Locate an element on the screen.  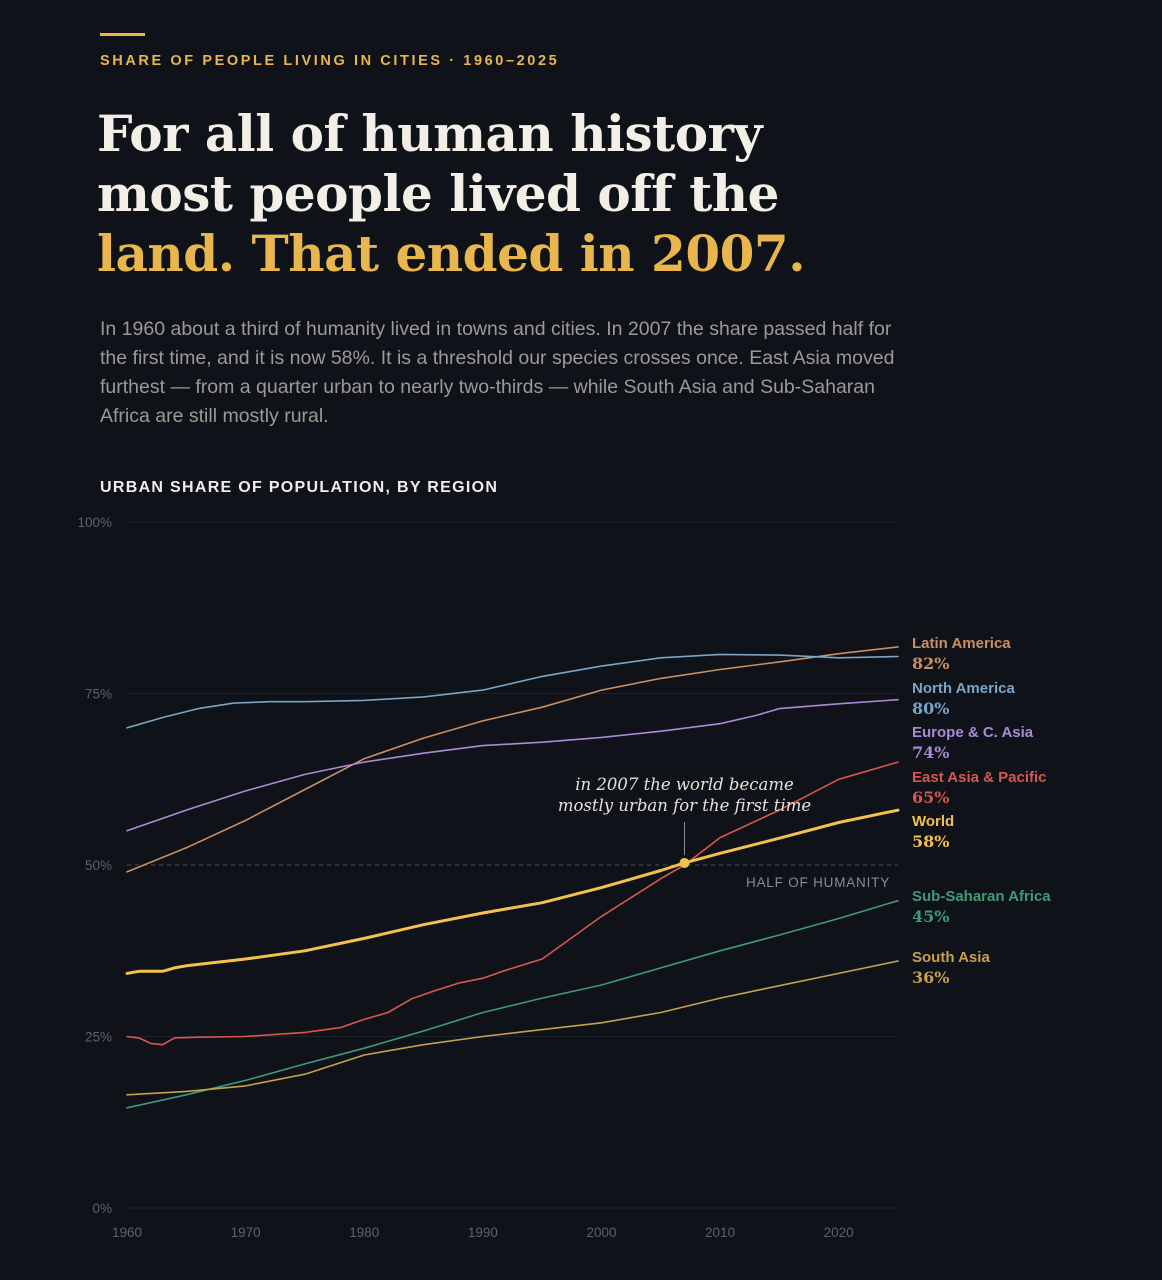
x-tick-label: 1980 is located at coordinates (364, 1232).